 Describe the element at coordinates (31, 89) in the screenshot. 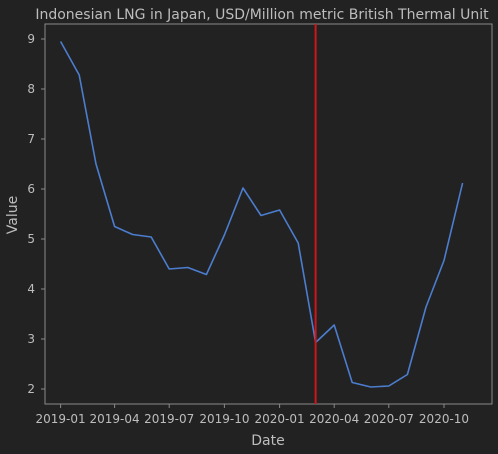

I see `y-tick-label: 8` at that location.